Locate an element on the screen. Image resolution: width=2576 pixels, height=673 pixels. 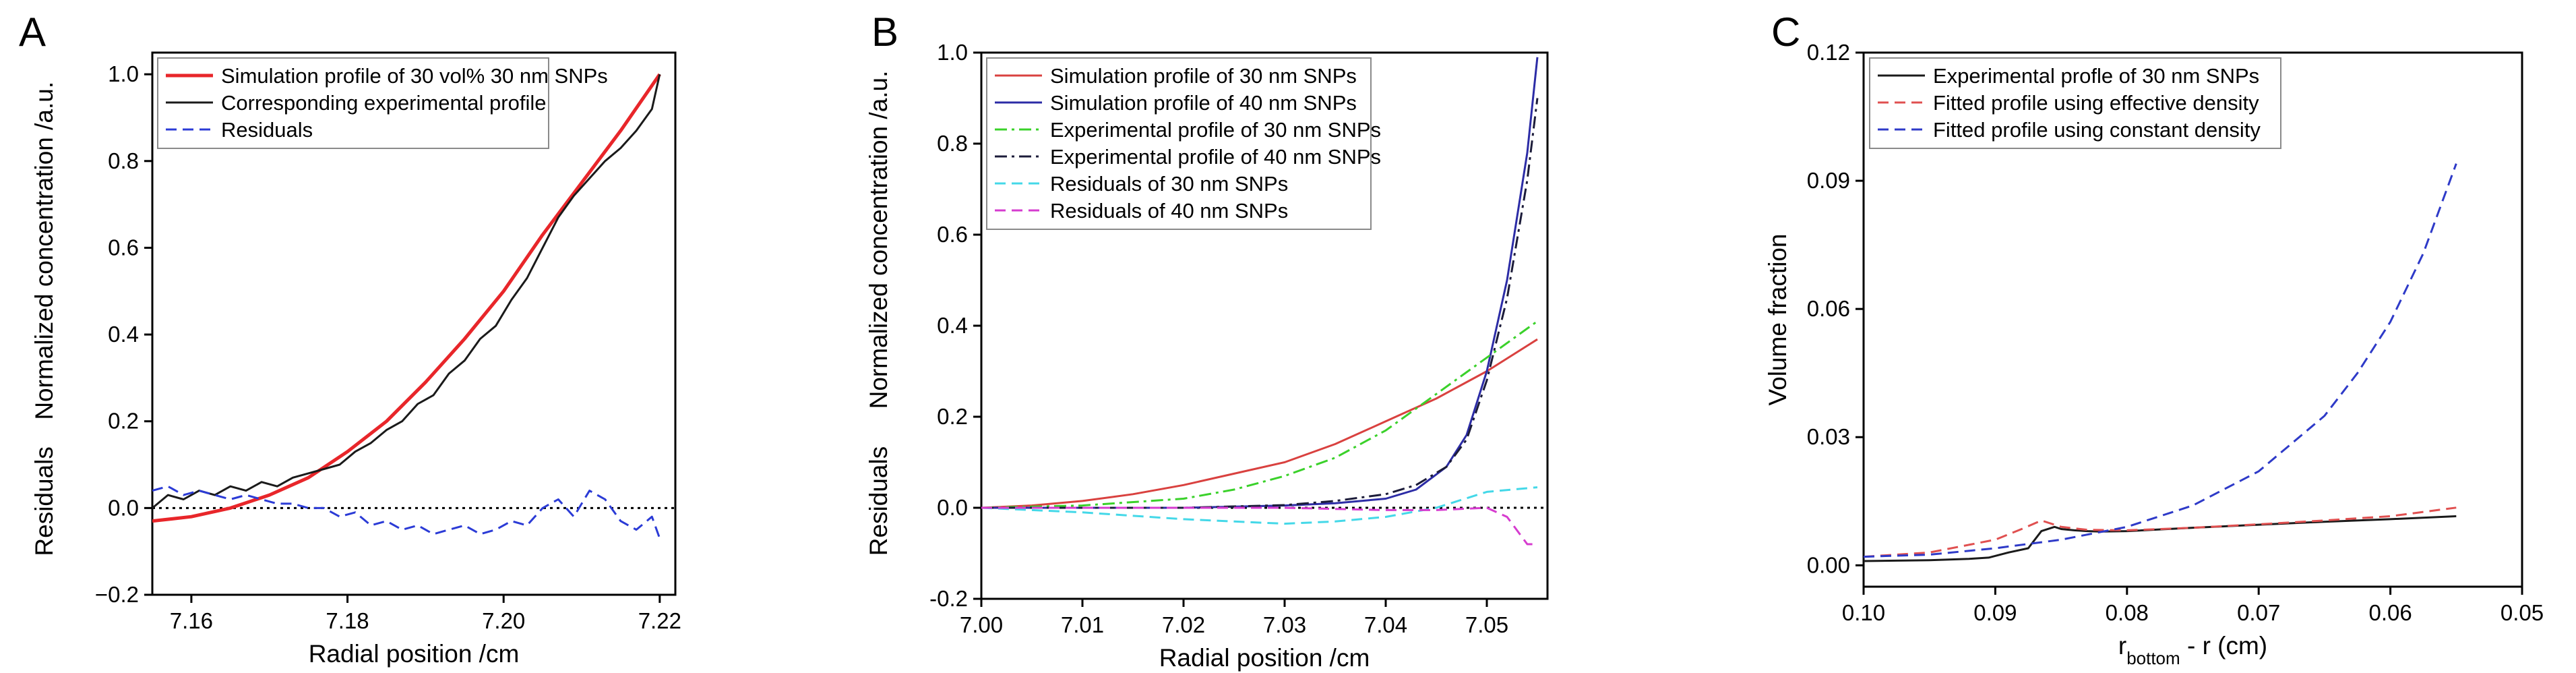
panel-b-ytick-label: -0.2 is located at coordinates (948, 598).